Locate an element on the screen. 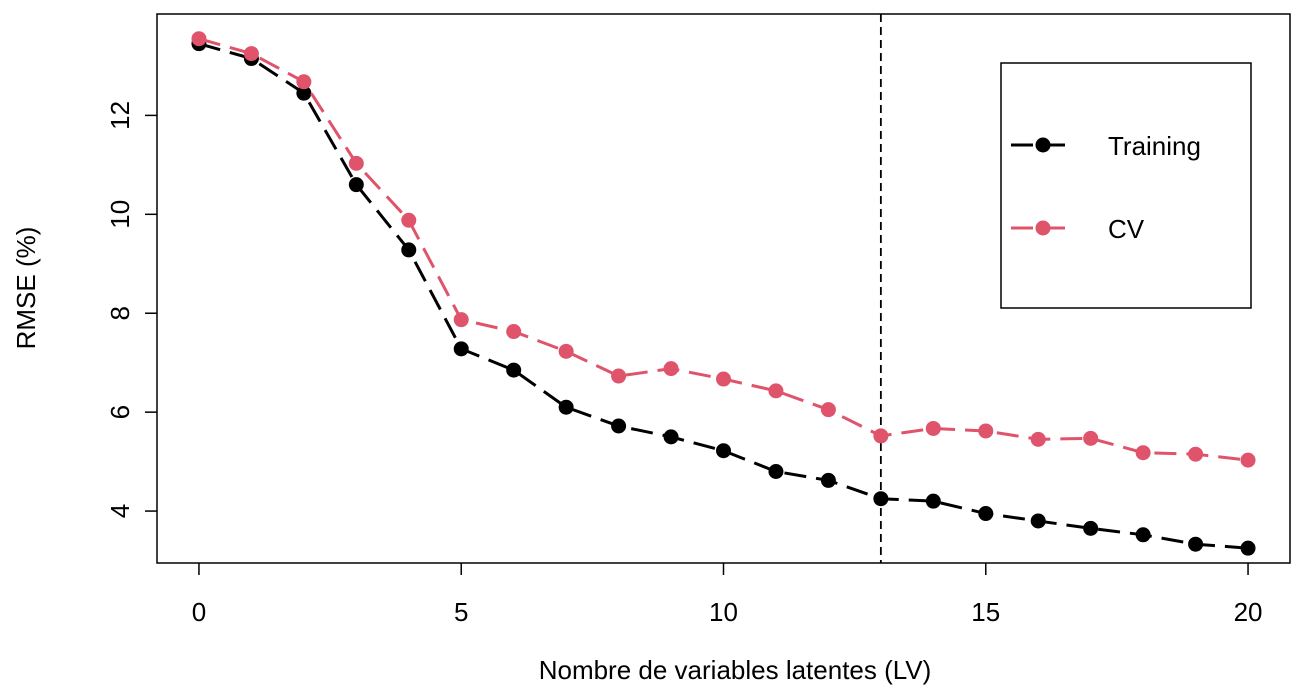 This screenshot has width=1300, height=691. legend: Training CV is located at coordinates (1126, 185).